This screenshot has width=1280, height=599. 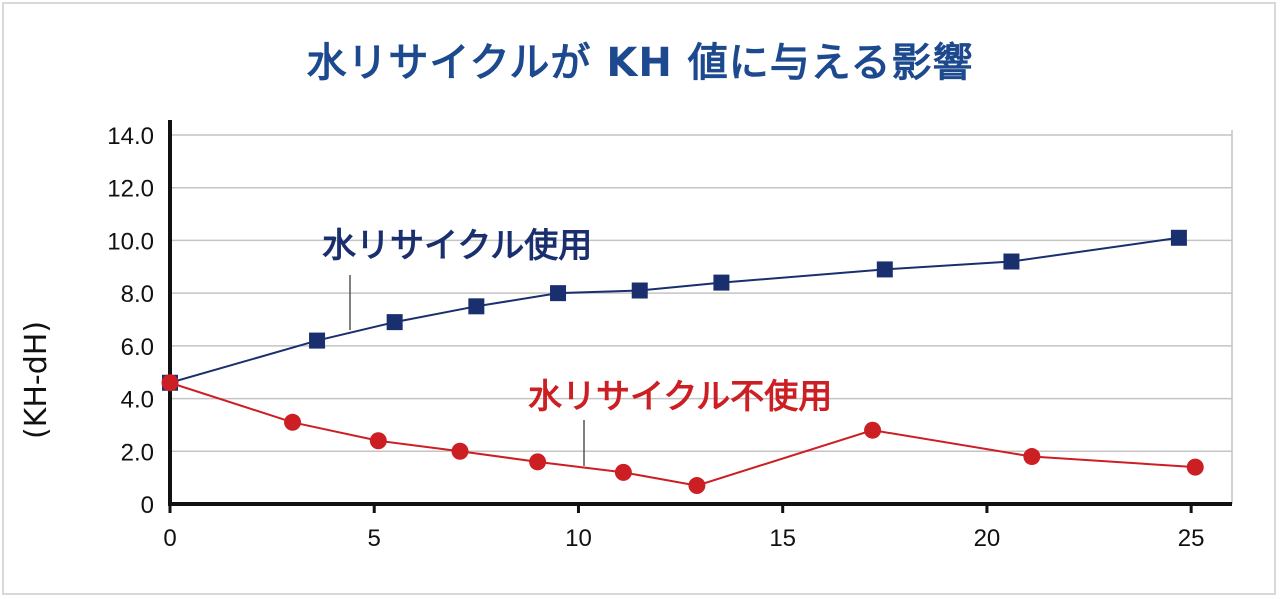 What do you see at coordinates (137, 452) in the screenshot?
I see `y-tick-label: 2.0` at bounding box center [137, 452].